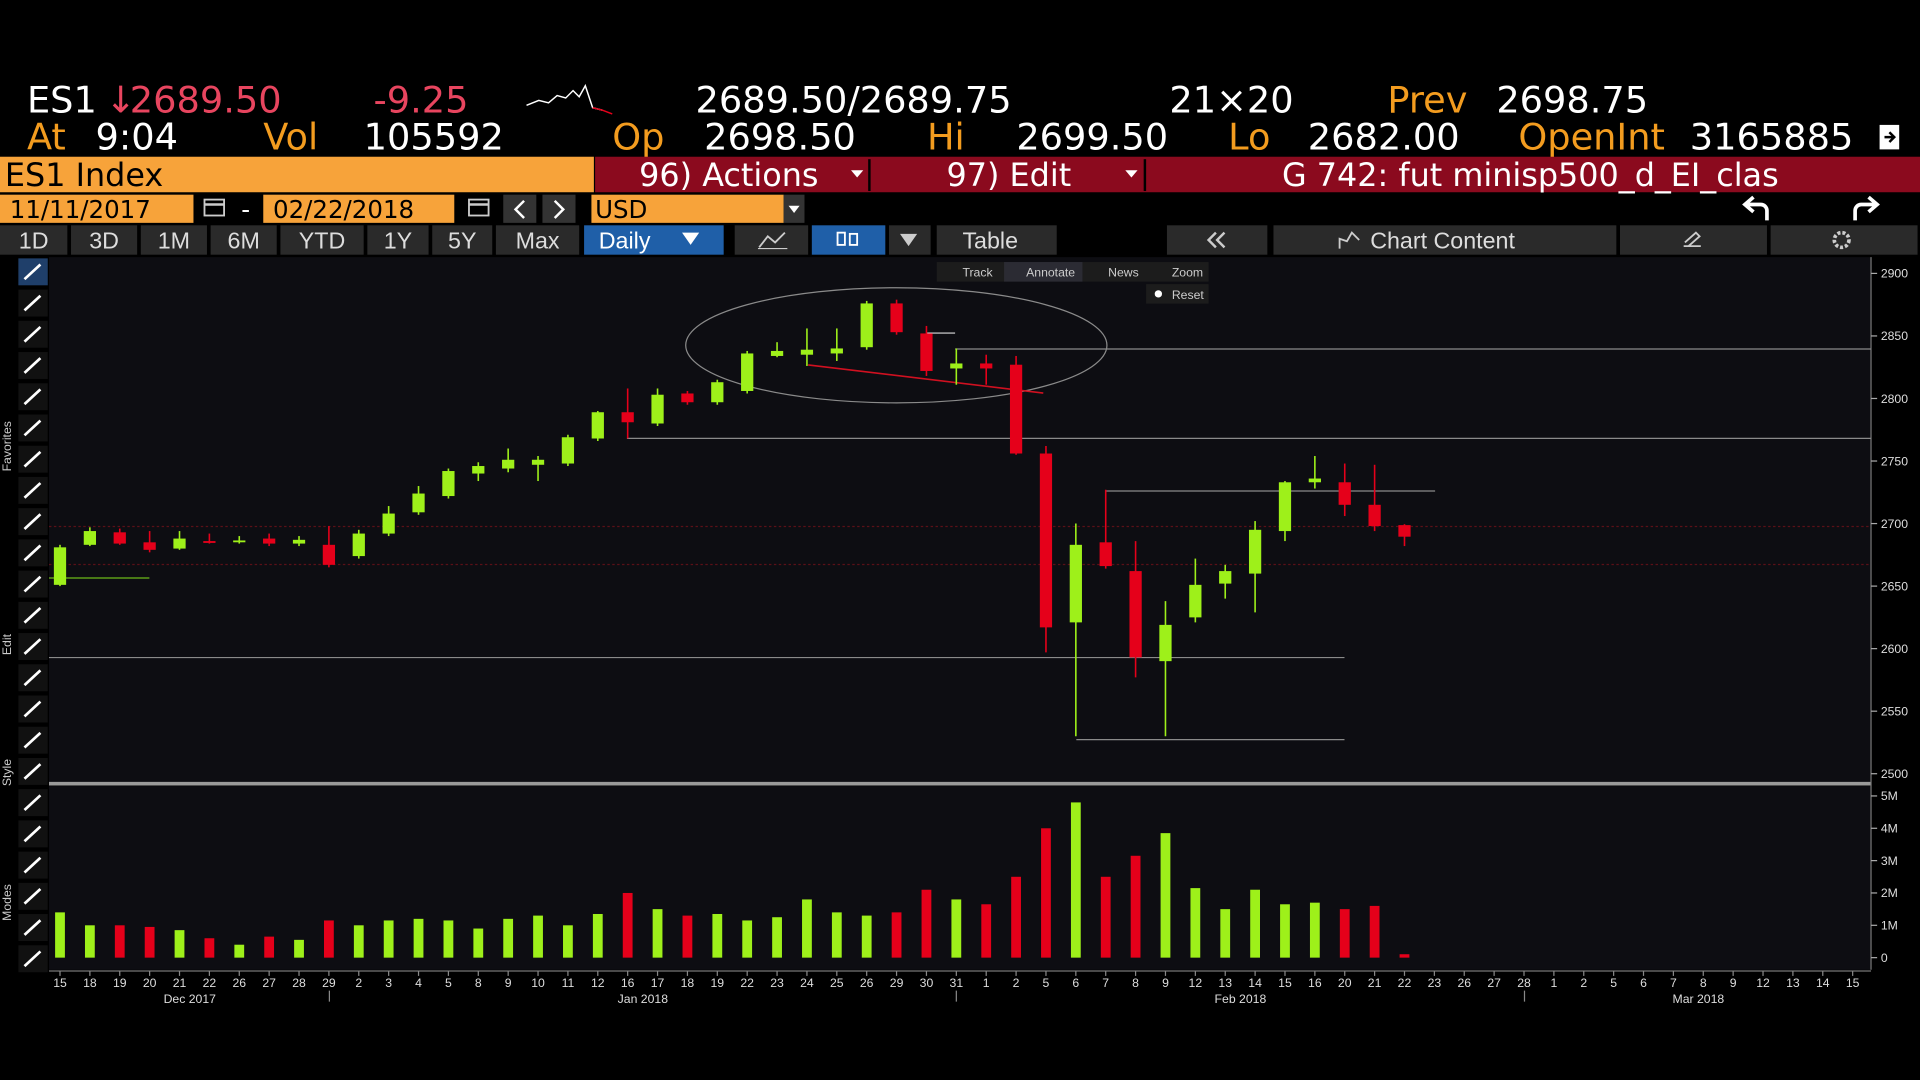 The image size is (1920, 1080). I want to click on range-label: 3D, so click(104, 241).